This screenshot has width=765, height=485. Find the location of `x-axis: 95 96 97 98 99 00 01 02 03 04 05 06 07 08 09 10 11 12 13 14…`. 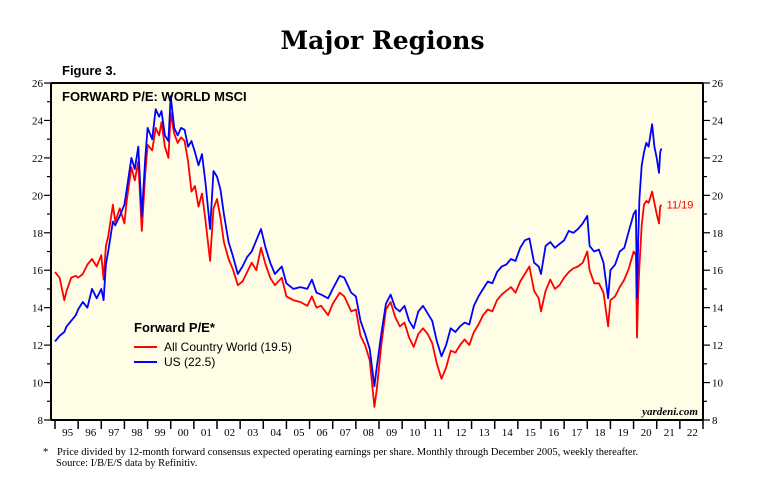

x-axis: 95 96 97 98 99 00 01 02 03 04 05 06 07 08 09 10 11 12 13 14… is located at coordinates (379, 429).